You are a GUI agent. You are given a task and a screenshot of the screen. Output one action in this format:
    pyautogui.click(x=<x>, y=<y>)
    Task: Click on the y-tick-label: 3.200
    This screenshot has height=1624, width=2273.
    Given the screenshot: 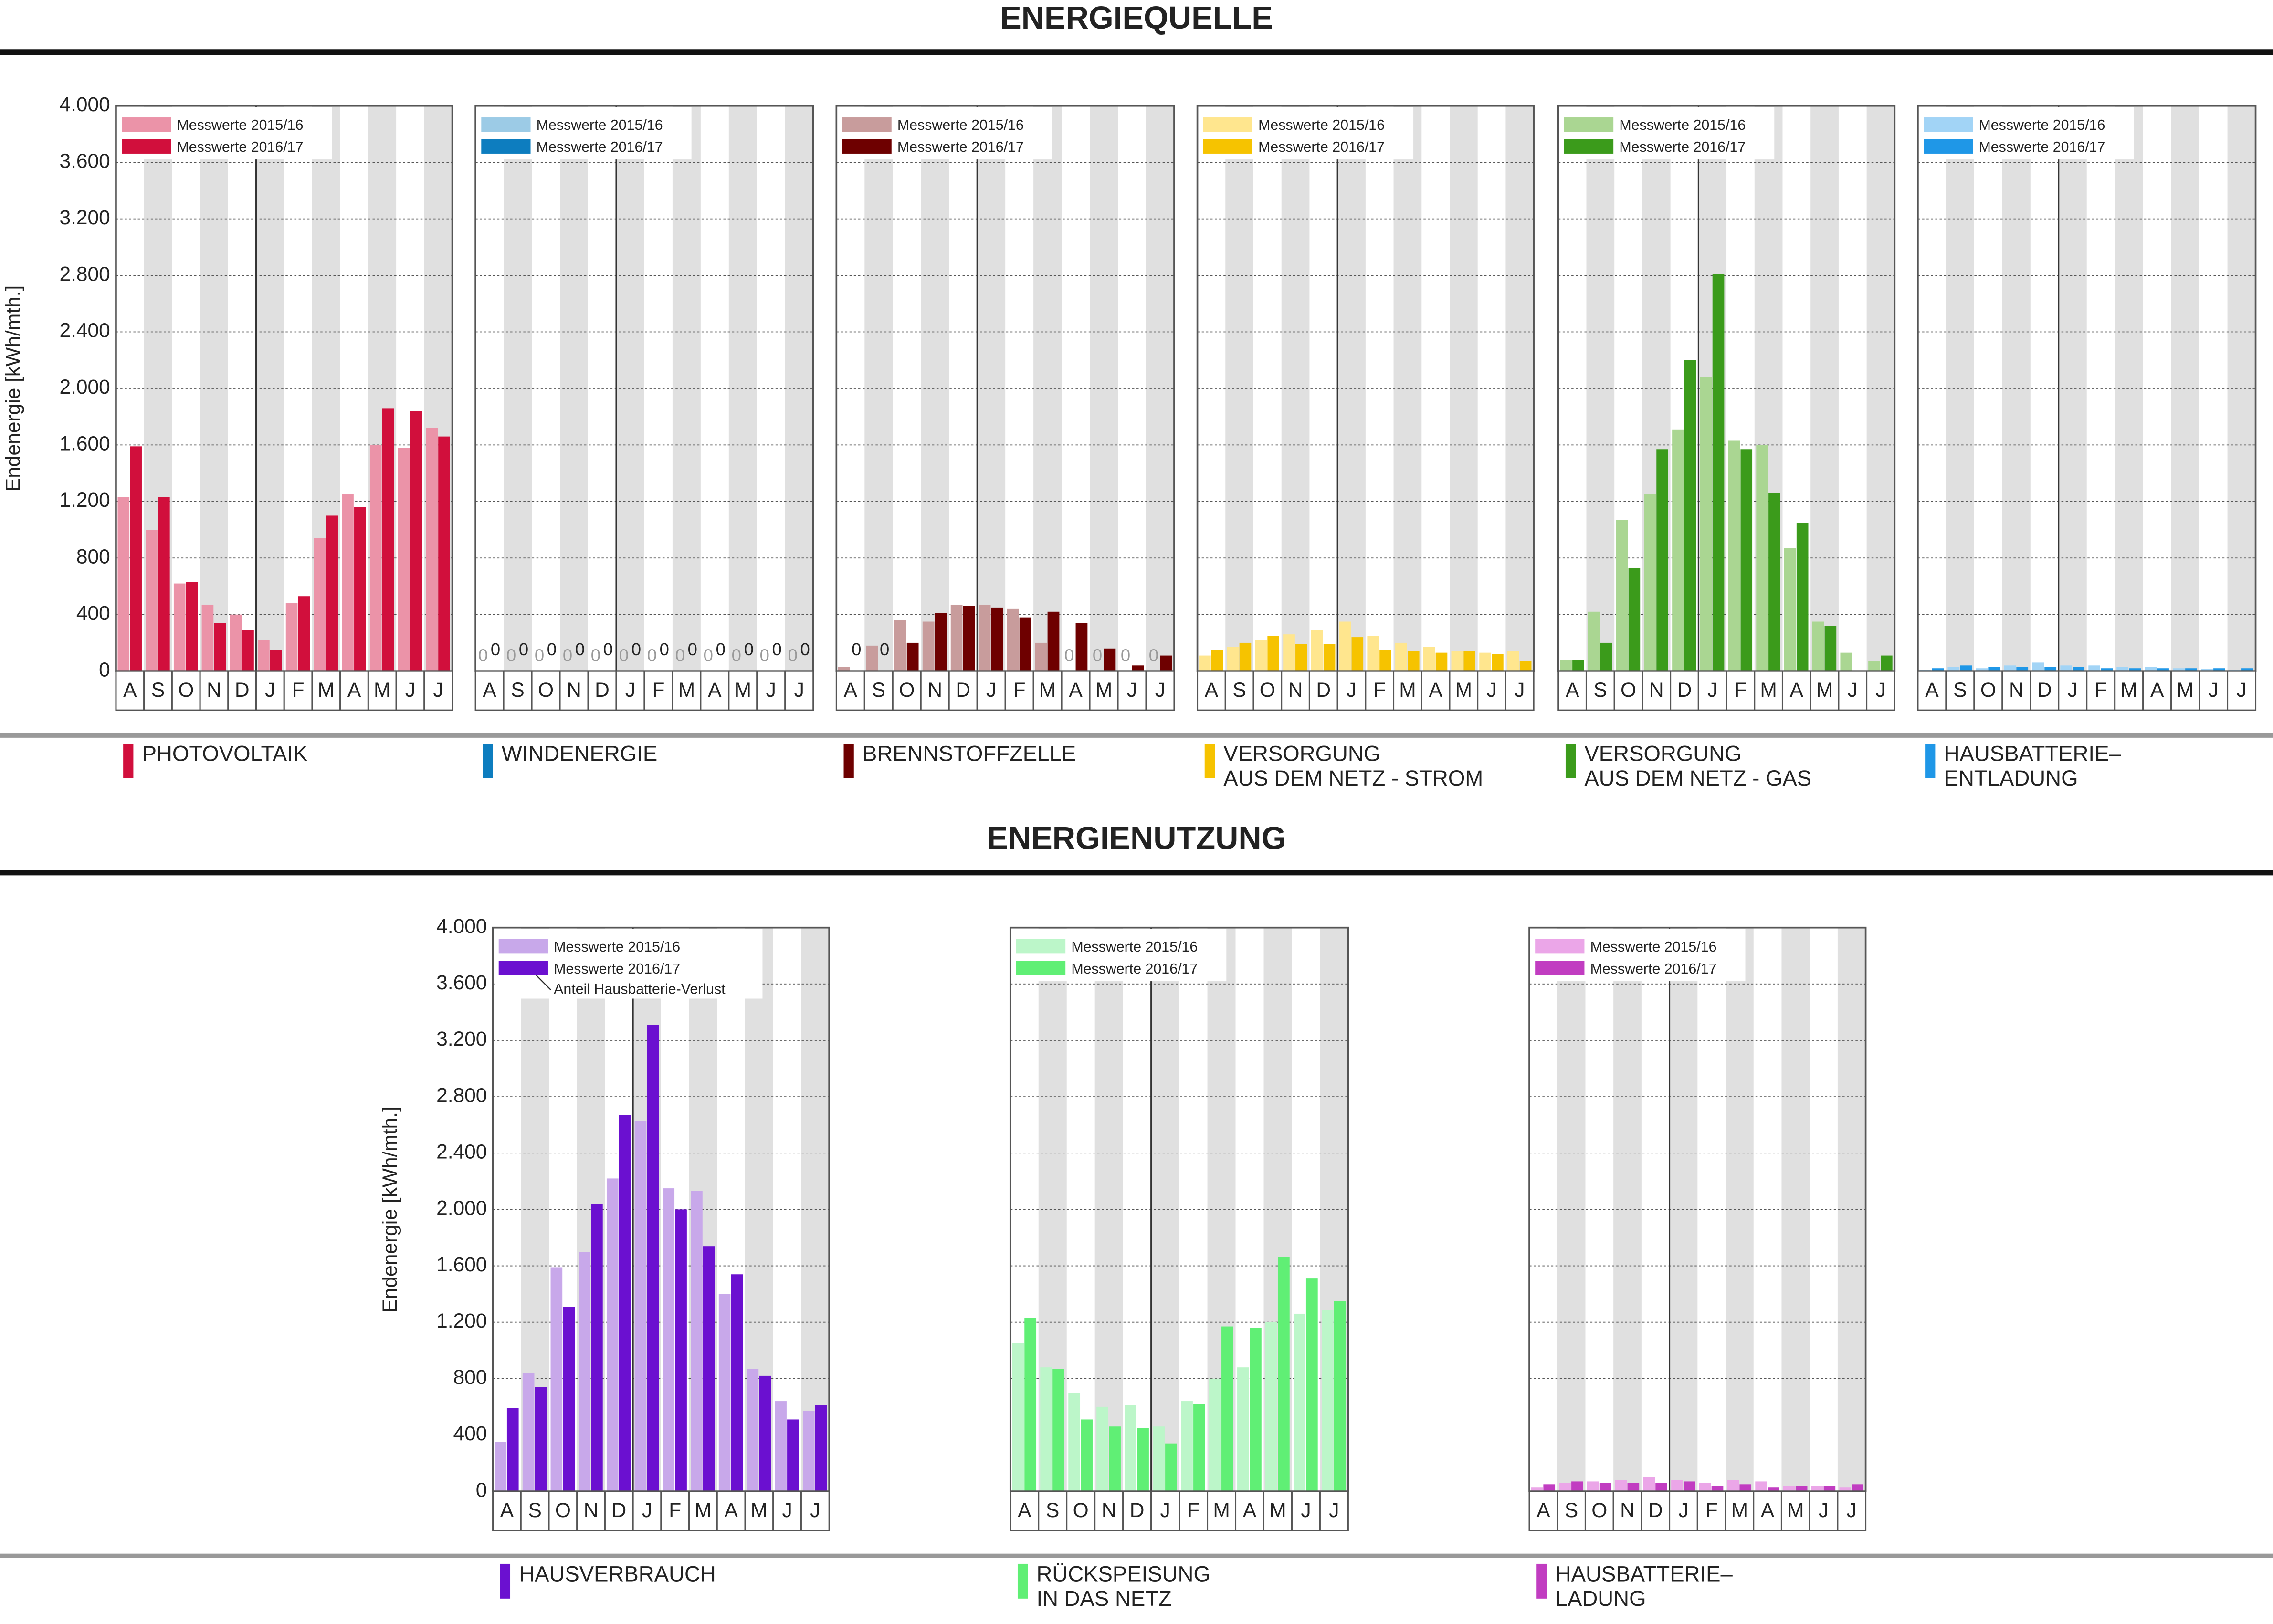 What is the action you would take?
    pyautogui.click(x=84, y=218)
    